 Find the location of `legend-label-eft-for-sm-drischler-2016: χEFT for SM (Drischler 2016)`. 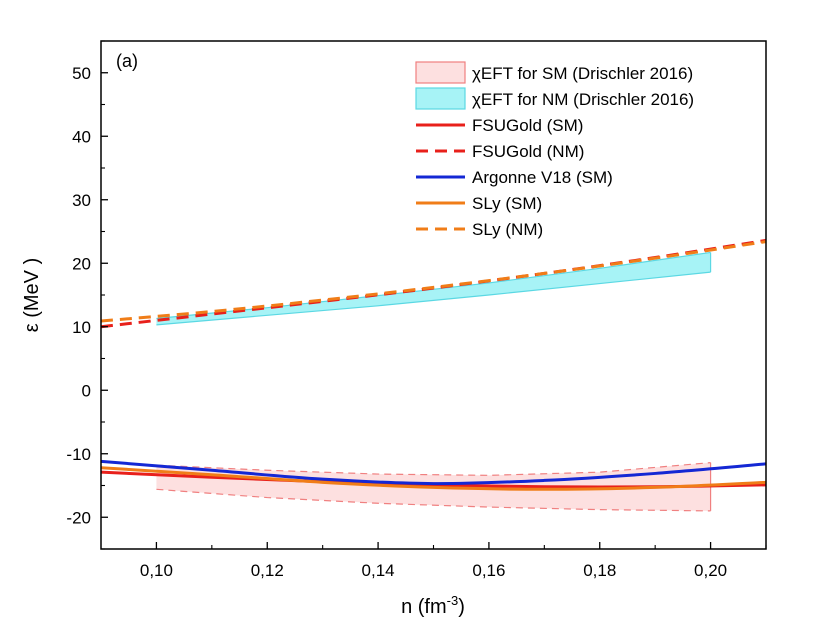

legend-label-eft-for-sm-drischler-2016: χEFT for SM (Drischler 2016) is located at coordinates (582, 73).